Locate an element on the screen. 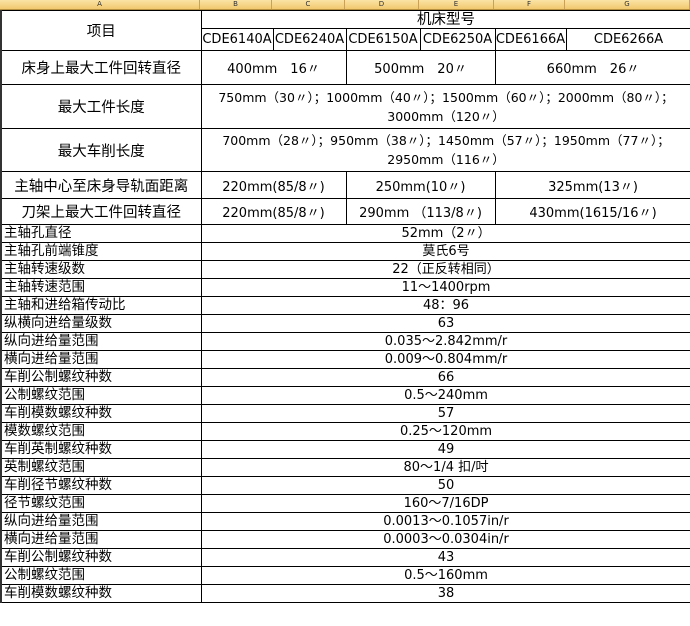 The image size is (690, 626). spec-value: 400mm 16〃 is located at coordinates (273, 67).